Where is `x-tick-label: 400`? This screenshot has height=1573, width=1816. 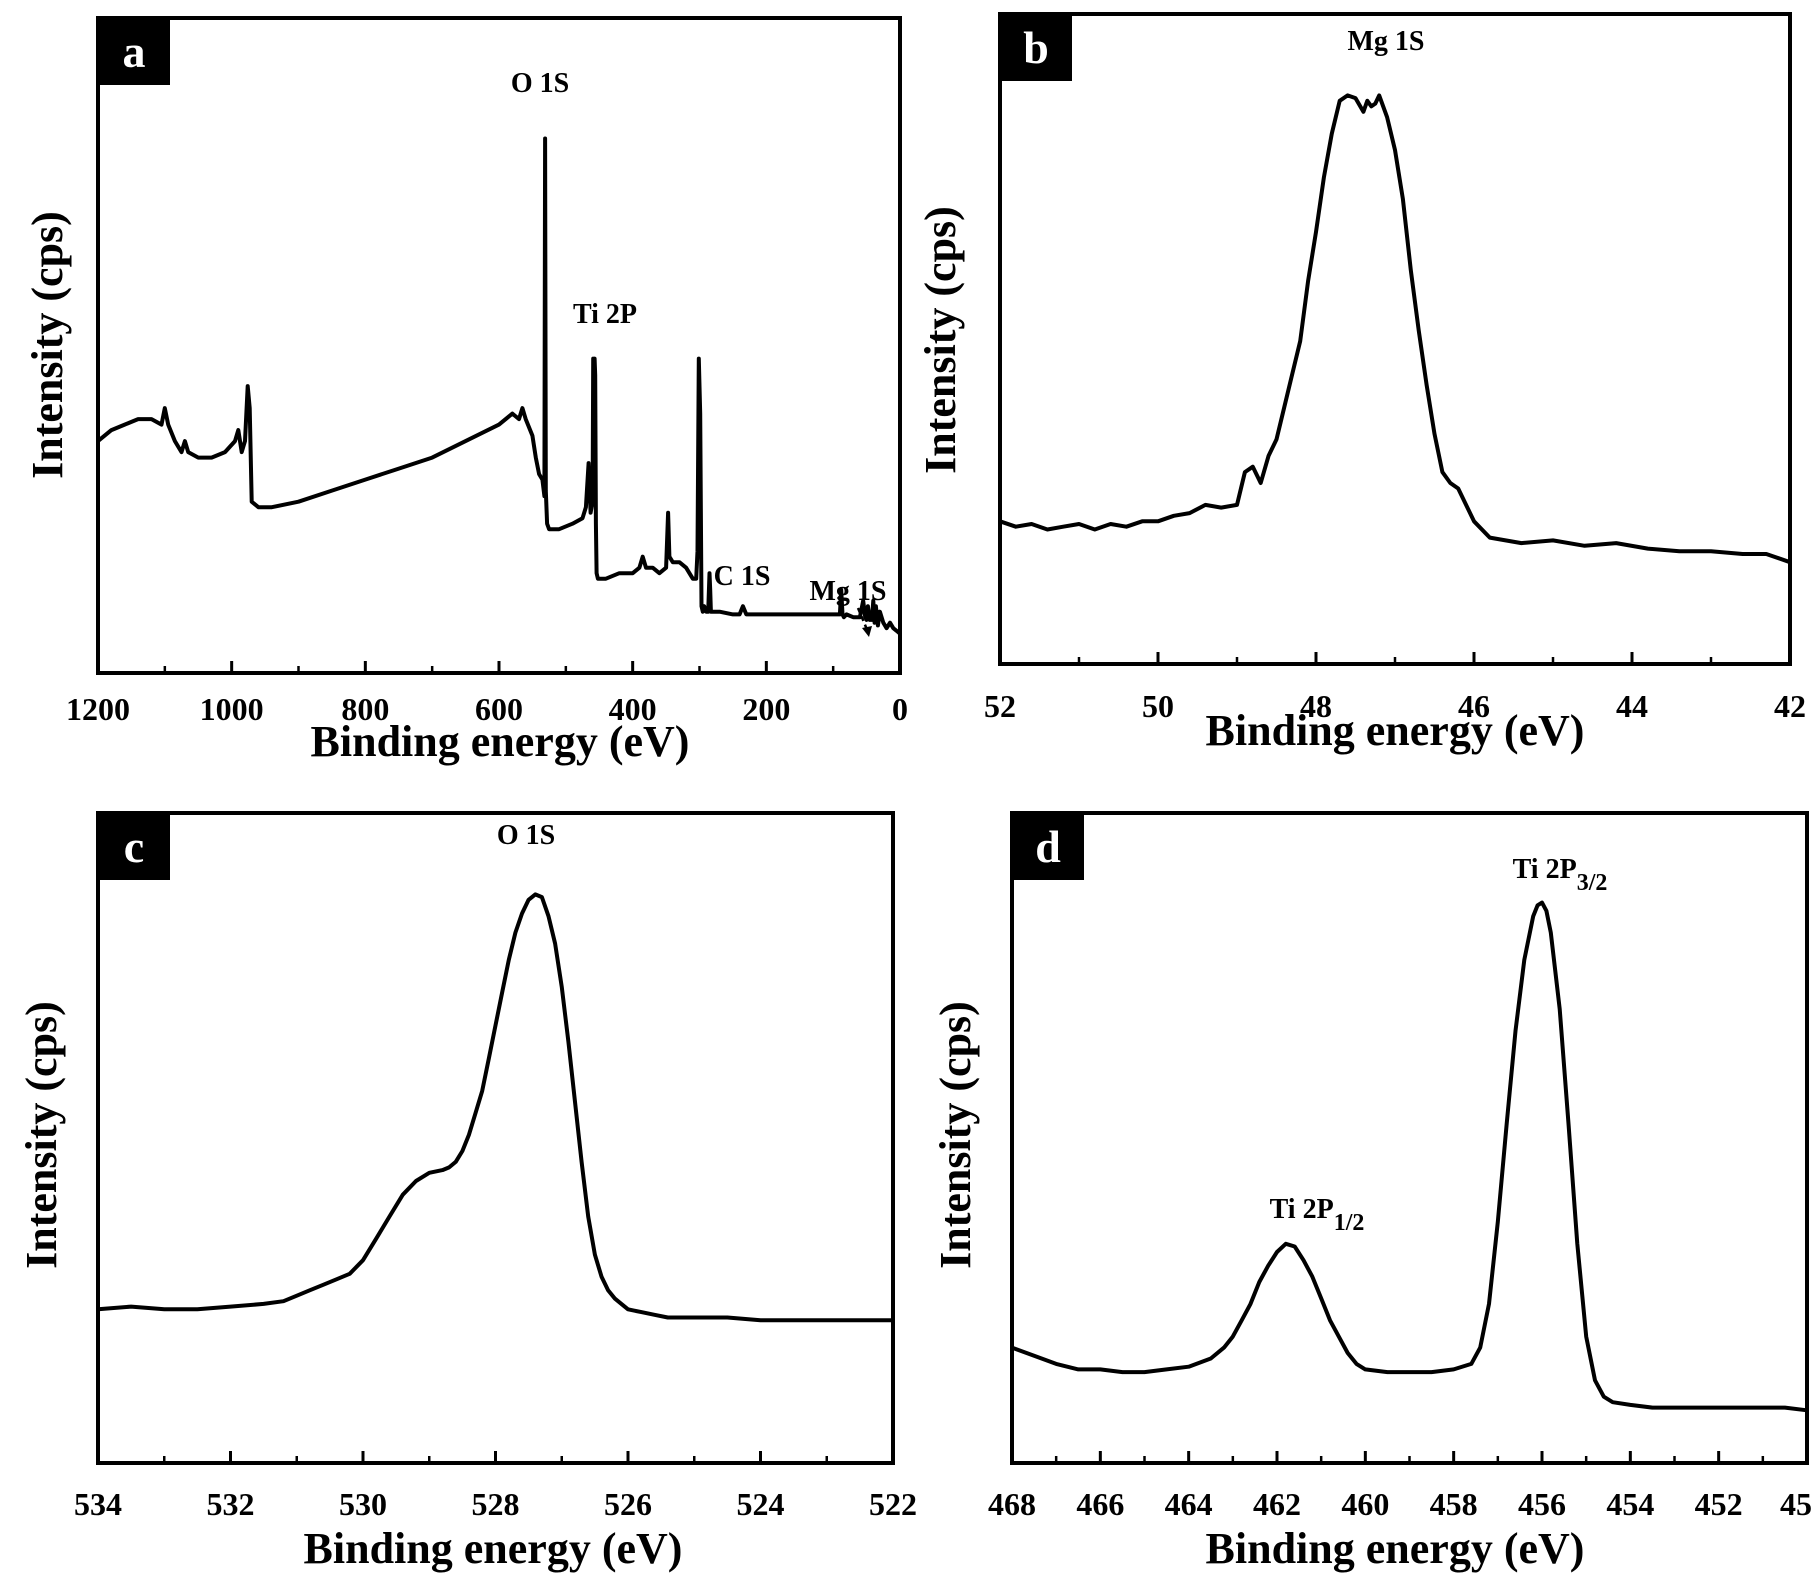 x-tick-label: 400 is located at coordinates (633, 709).